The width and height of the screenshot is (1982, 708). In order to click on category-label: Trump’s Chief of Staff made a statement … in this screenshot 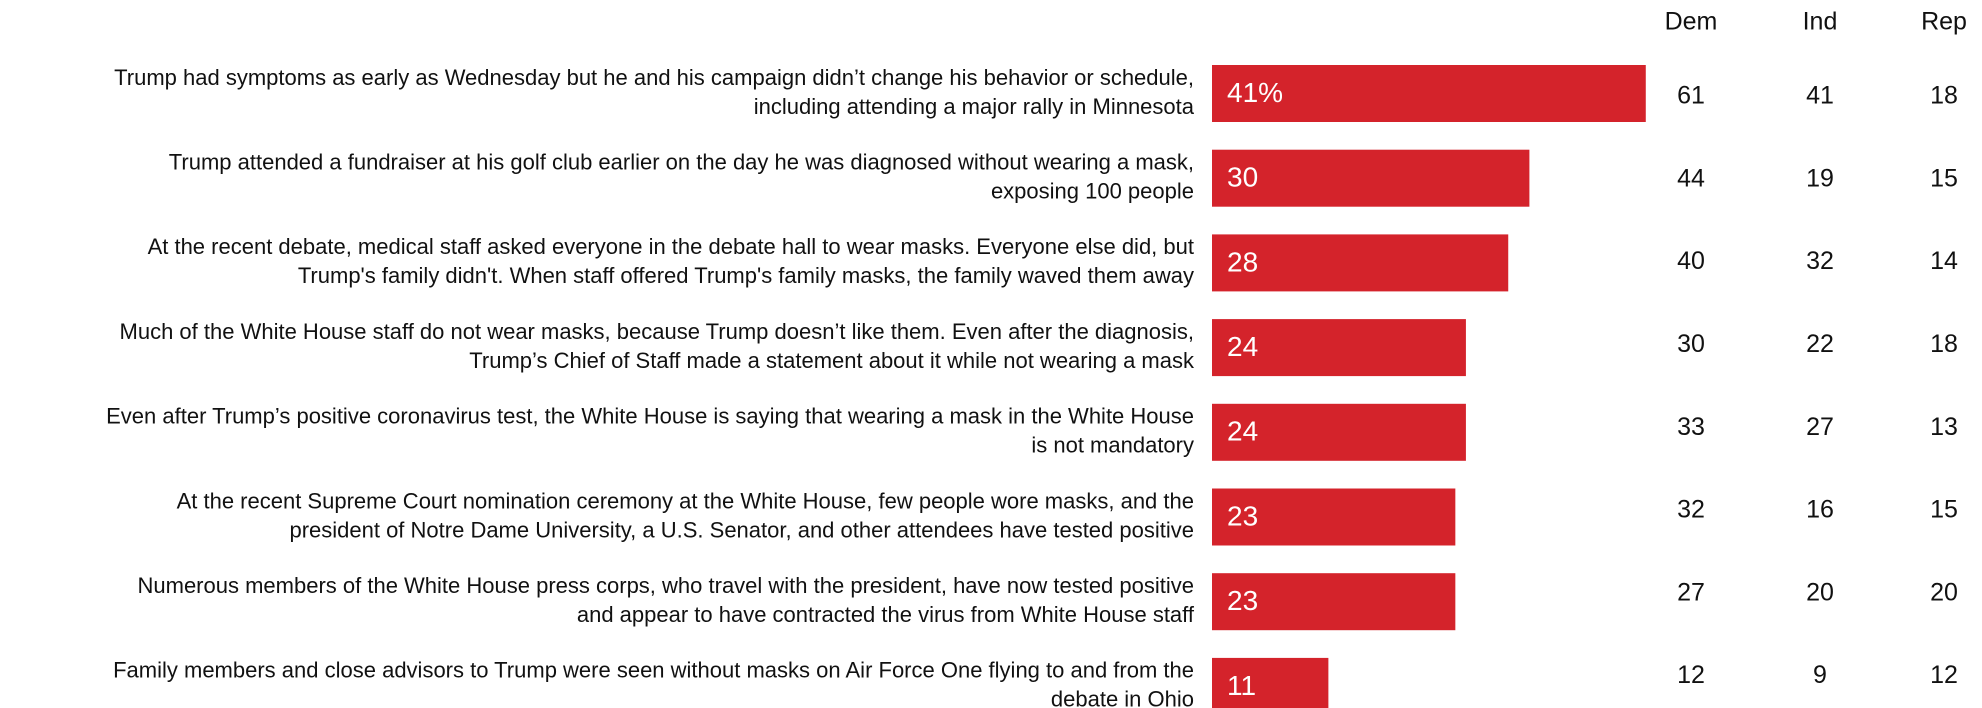, I will do `click(832, 360)`.